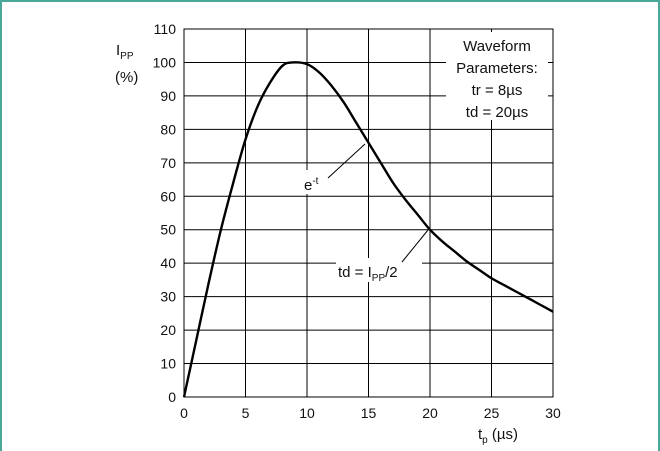  I want to click on y-tick-label: 20, so click(168, 330).